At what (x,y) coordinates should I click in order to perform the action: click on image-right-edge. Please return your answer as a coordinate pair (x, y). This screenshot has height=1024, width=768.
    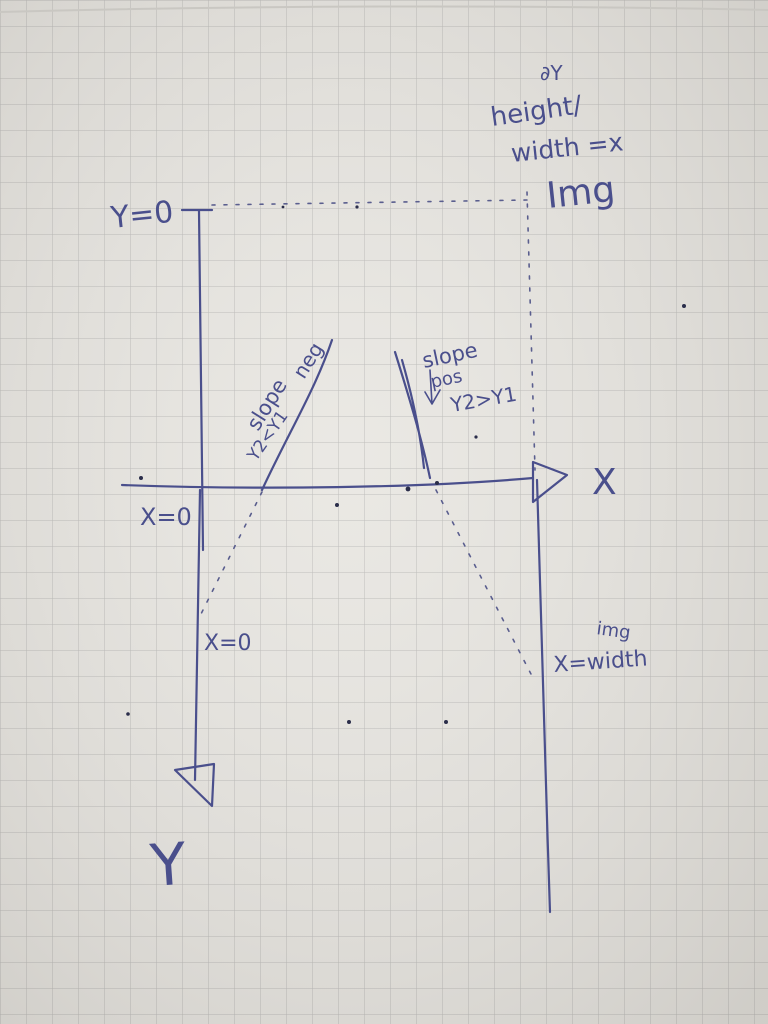
    Looking at the image, I should click on (543, 696).